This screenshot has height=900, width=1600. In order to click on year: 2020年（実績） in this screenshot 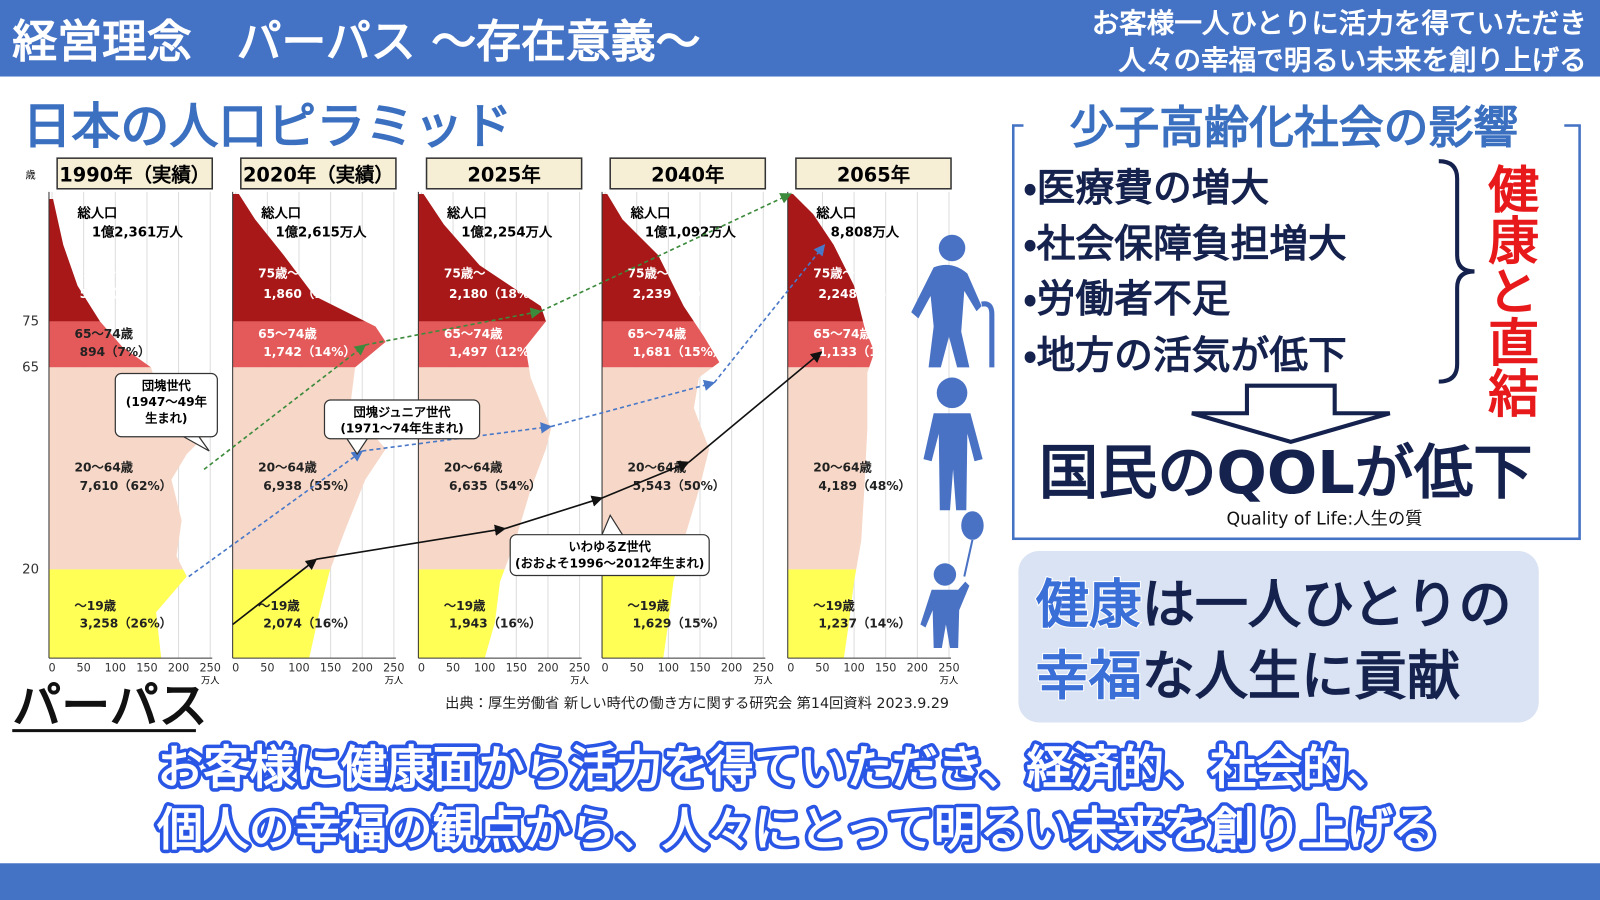, I will do `click(318, 175)`.